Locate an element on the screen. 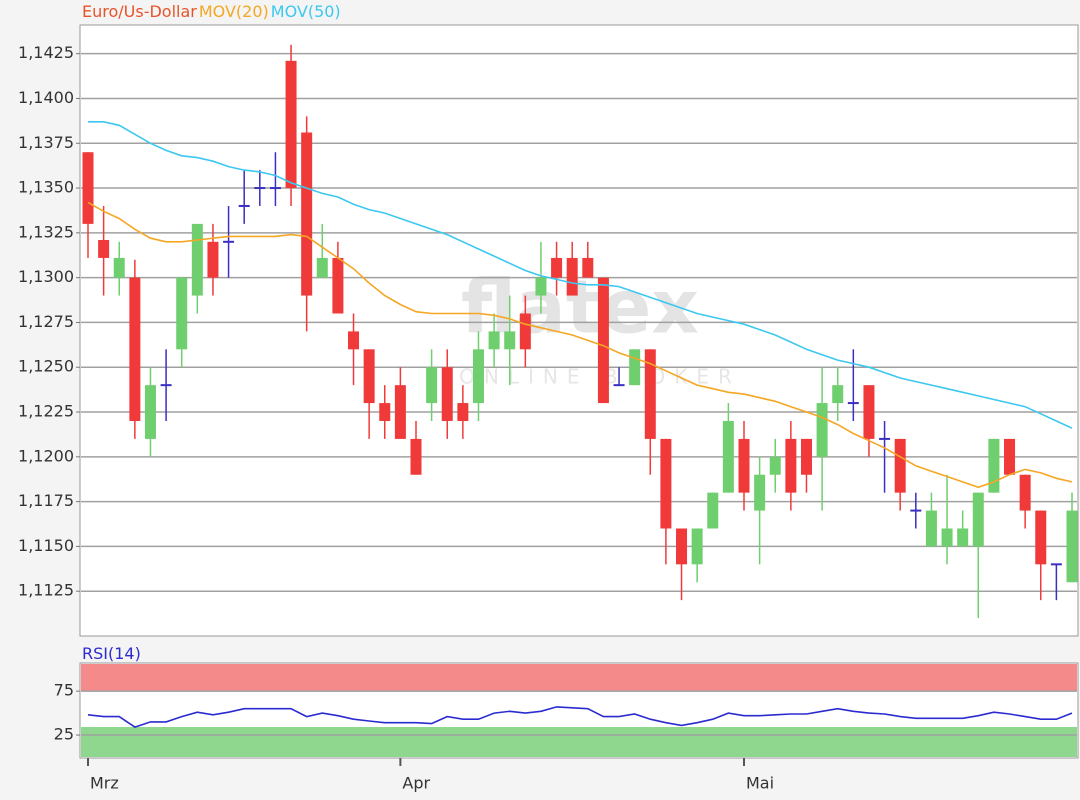 Image resolution: width=1080 pixels, height=800 pixels. y-tick-label: 1,1350 is located at coordinates (46, 187).